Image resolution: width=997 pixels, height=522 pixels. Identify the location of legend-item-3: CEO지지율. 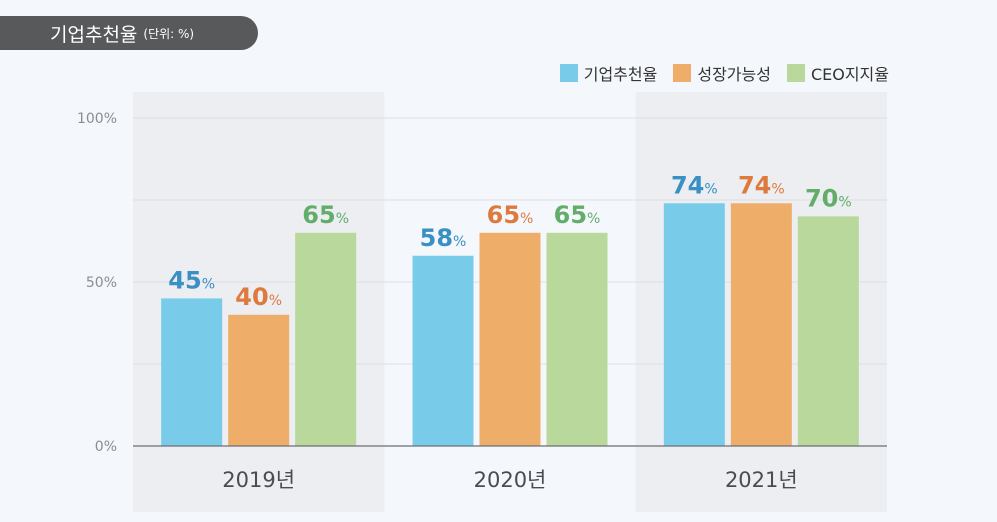
(837, 73).